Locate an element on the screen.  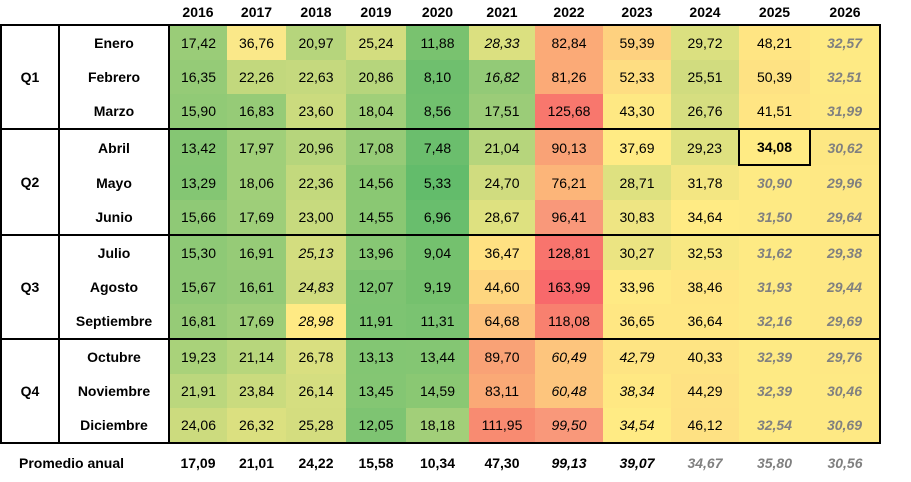
annual-average-value: 35,80 is located at coordinates (774, 463).